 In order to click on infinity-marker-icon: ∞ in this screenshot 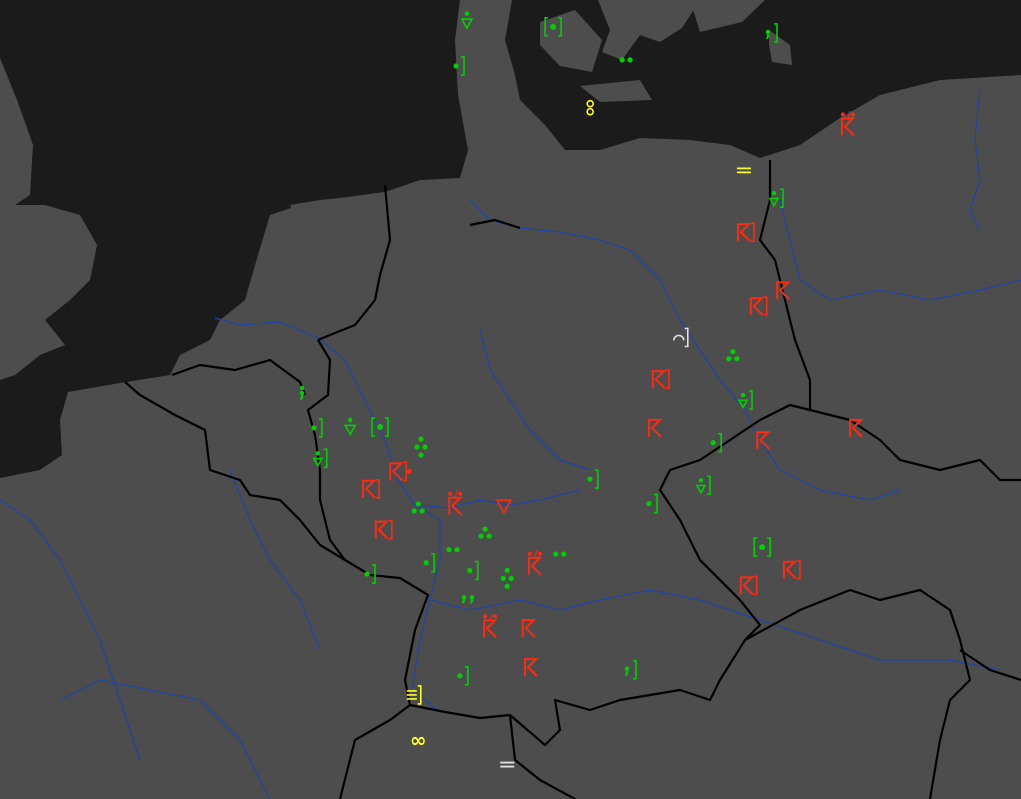, I will do `click(418, 740)`.